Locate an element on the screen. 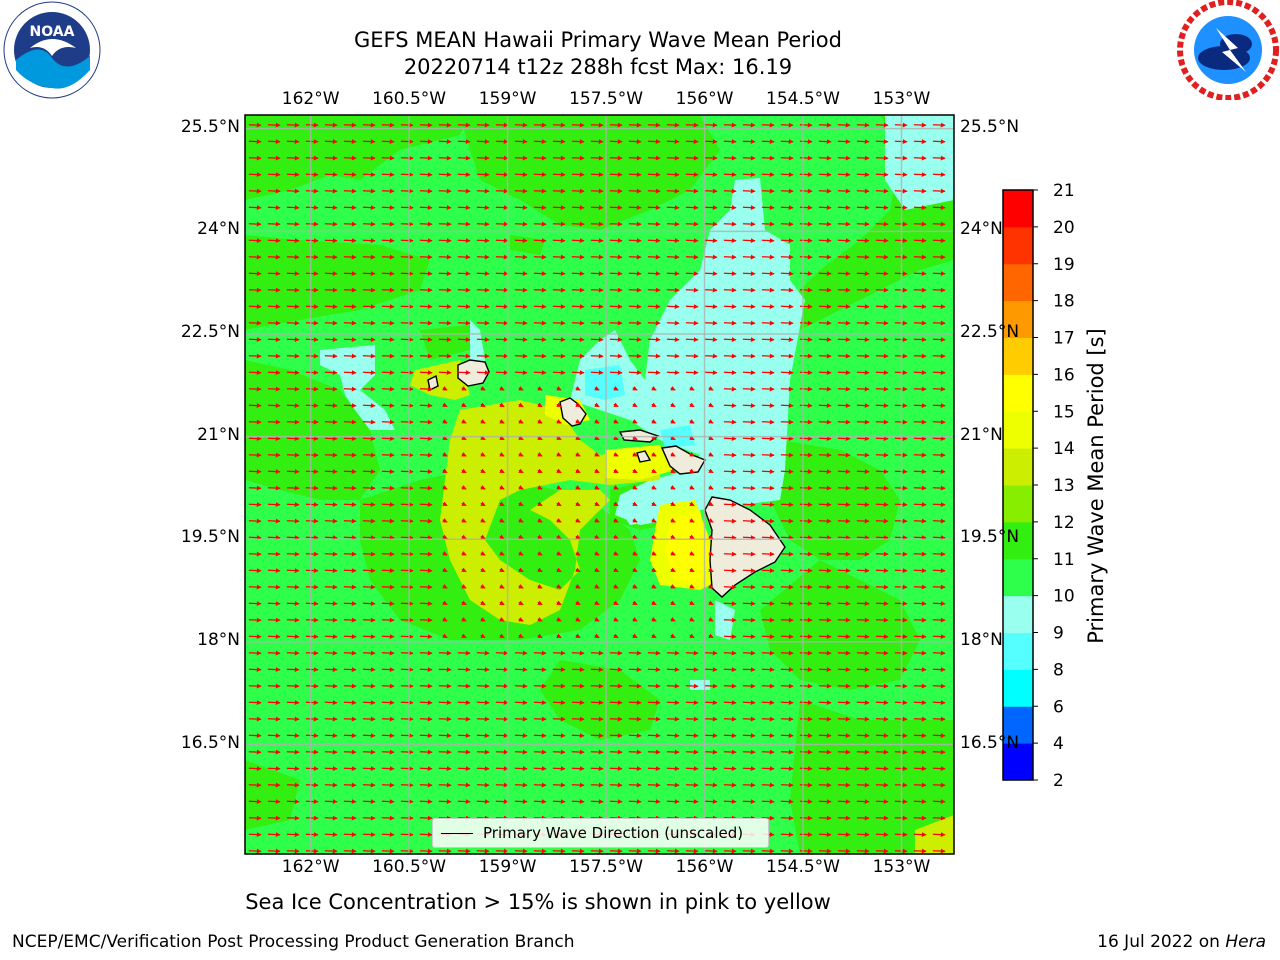  legend-label: Primary Wave Direction (unscaled) is located at coordinates (613, 833).